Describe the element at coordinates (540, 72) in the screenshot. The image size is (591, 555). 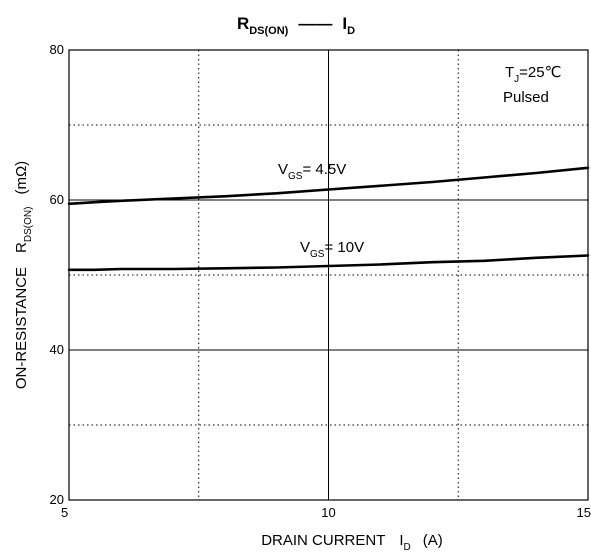
I see `annotation-tj-text: =25℃` at that location.